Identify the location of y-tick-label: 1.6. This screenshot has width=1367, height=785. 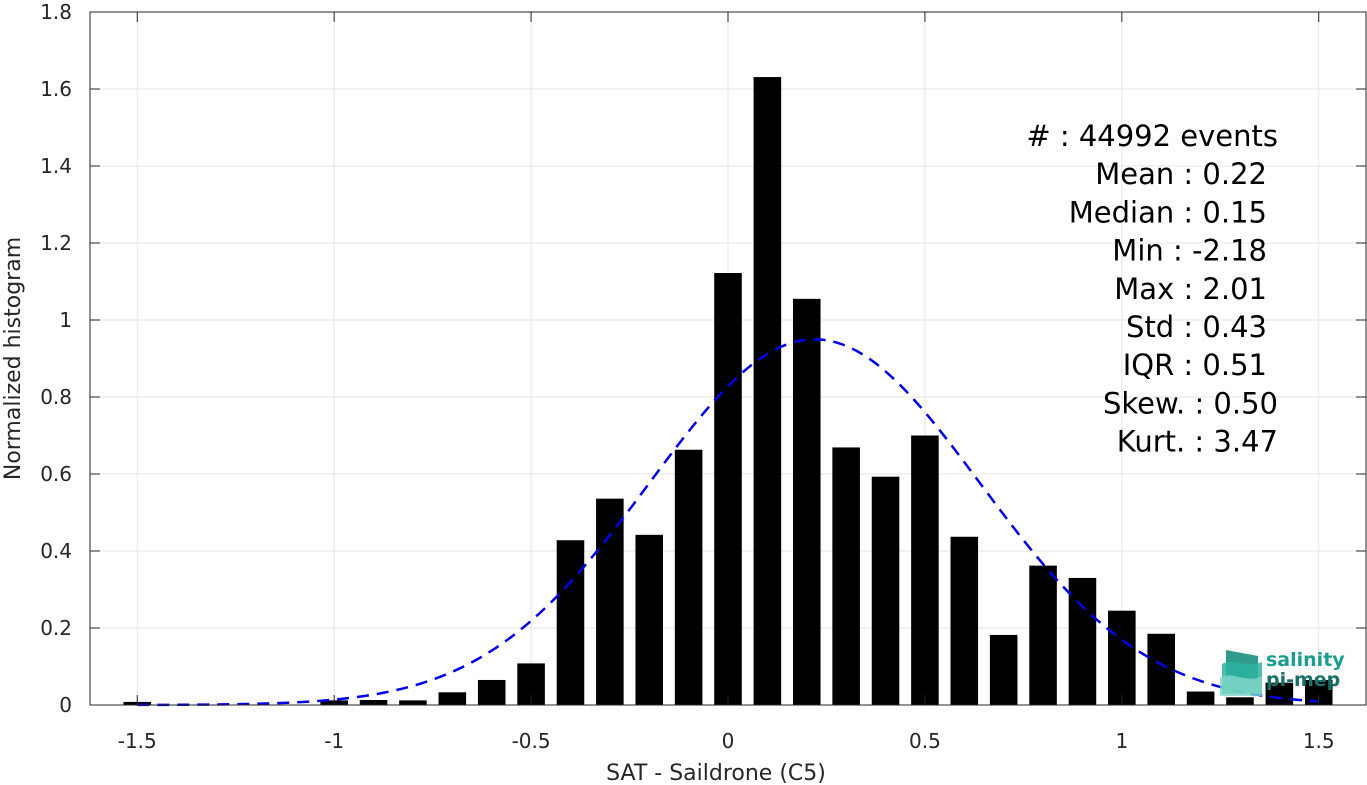
(56, 89).